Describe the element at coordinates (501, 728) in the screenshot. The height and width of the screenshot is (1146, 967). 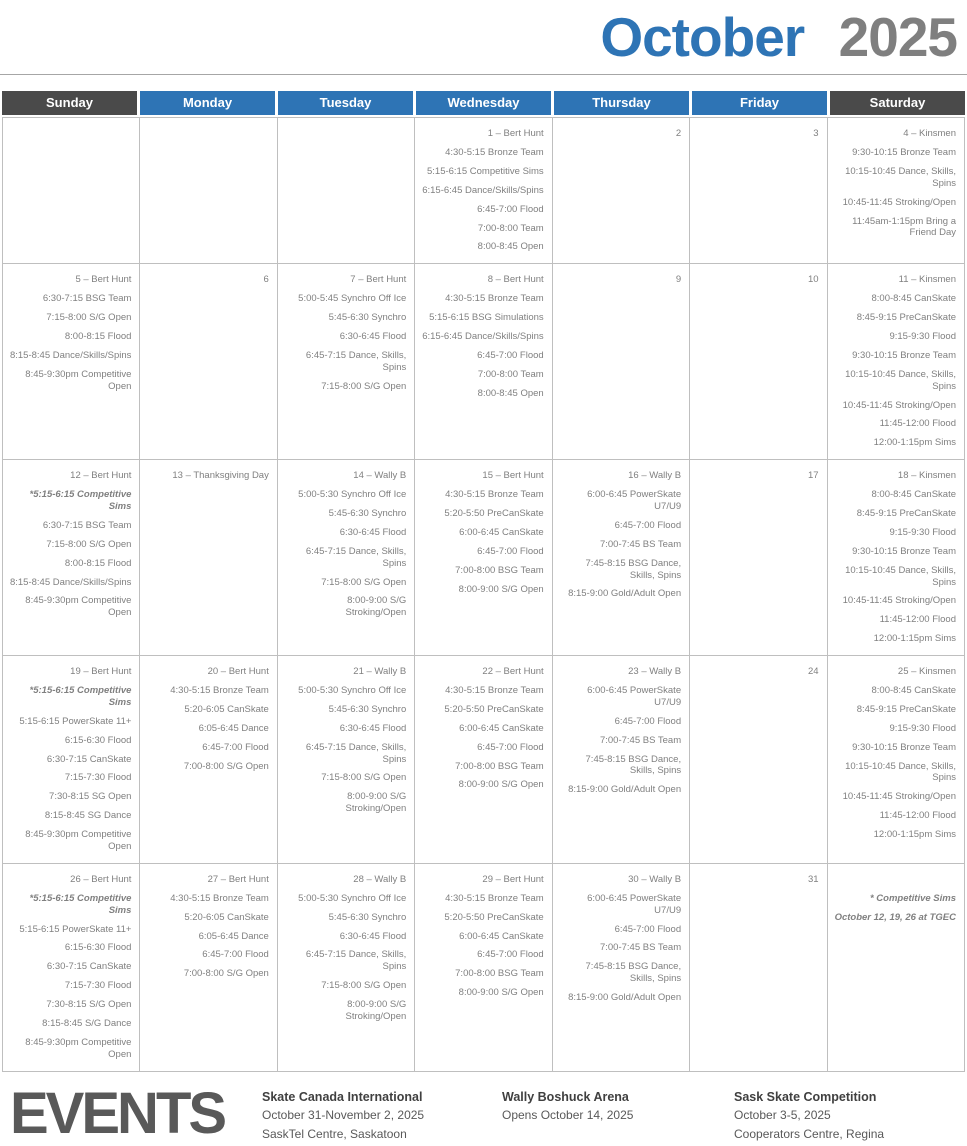
I see `event-entry: 6:00-6:45 CanSkate` at that location.